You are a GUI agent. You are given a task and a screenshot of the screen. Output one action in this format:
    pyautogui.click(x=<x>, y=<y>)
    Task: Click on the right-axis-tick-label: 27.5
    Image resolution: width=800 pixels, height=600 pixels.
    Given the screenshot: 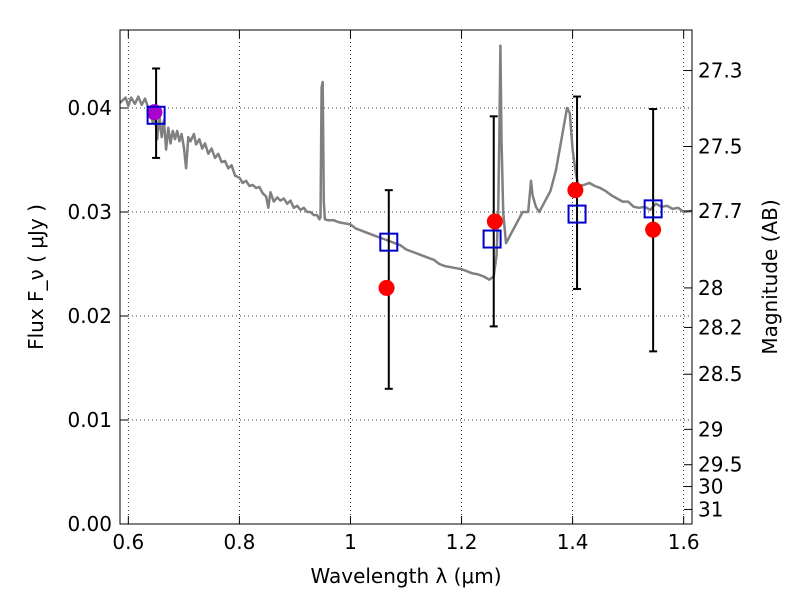 What is the action you would take?
    pyautogui.click(x=720, y=146)
    